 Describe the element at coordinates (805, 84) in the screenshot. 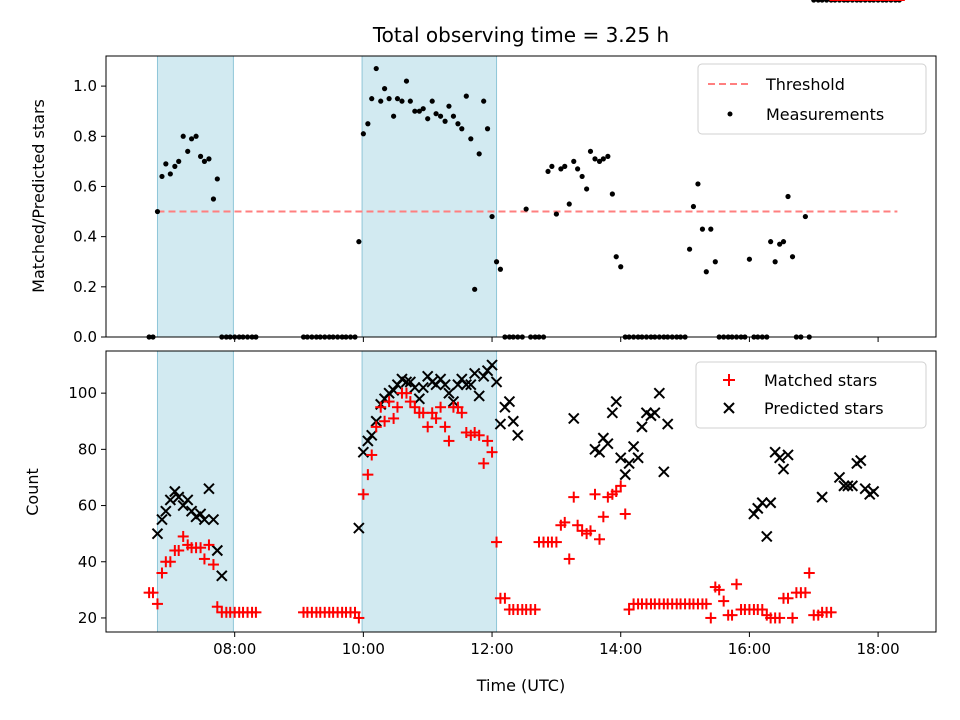

I see `legend-threshold-label: Threshold` at that location.